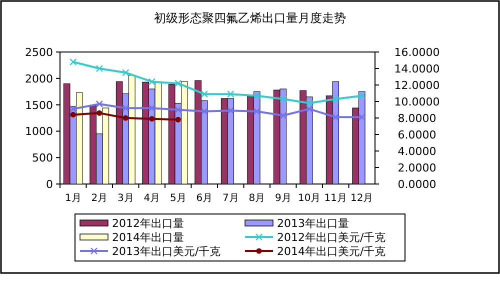  I want to click on x-tick-label: 8月, so click(257, 198).